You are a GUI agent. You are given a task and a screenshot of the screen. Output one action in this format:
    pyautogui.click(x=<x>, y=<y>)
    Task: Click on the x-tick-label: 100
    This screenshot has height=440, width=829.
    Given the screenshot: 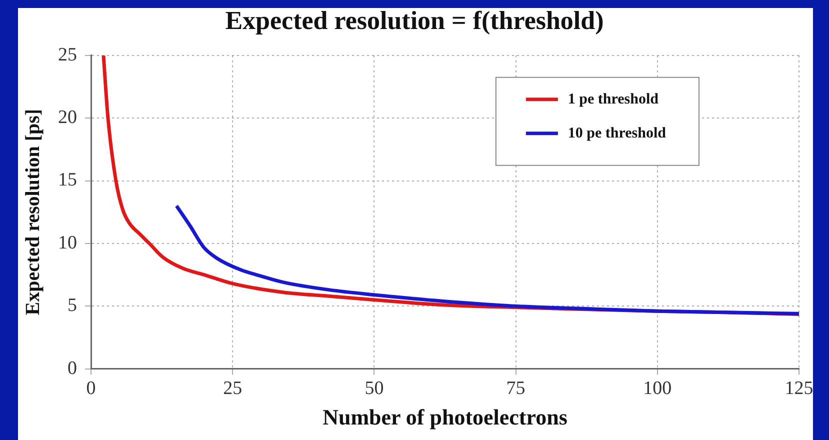 What is the action you would take?
    pyautogui.click(x=657, y=389)
    